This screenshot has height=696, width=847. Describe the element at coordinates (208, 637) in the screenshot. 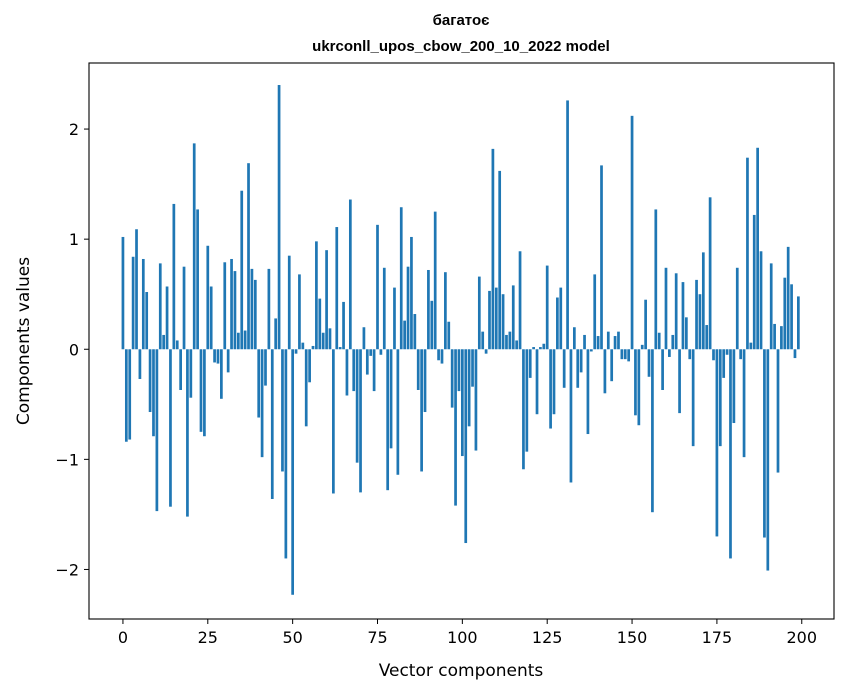

I see `x-tick-label: 25` at that location.